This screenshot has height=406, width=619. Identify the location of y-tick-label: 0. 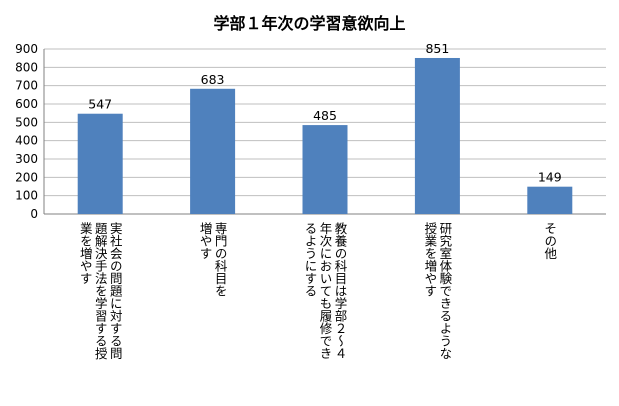
(34, 214).